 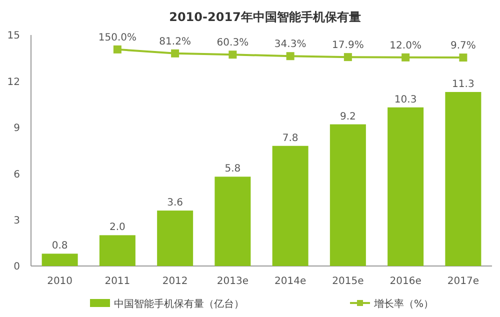 What do you see at coordinates (175, 42) in the screenshot?
I see `data-label: 81.2%` at bounding box center [175, 42].